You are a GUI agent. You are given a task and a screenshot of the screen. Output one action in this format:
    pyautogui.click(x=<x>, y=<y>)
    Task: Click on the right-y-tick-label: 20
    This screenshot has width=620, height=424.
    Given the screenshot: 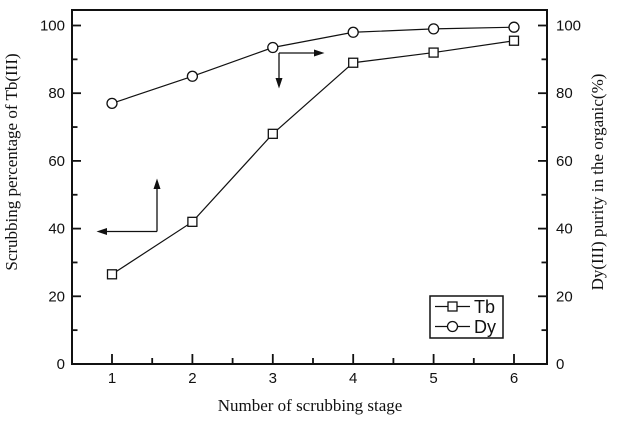 What is the action you would take?
    pyautogui.click(x=564, y=296)
    